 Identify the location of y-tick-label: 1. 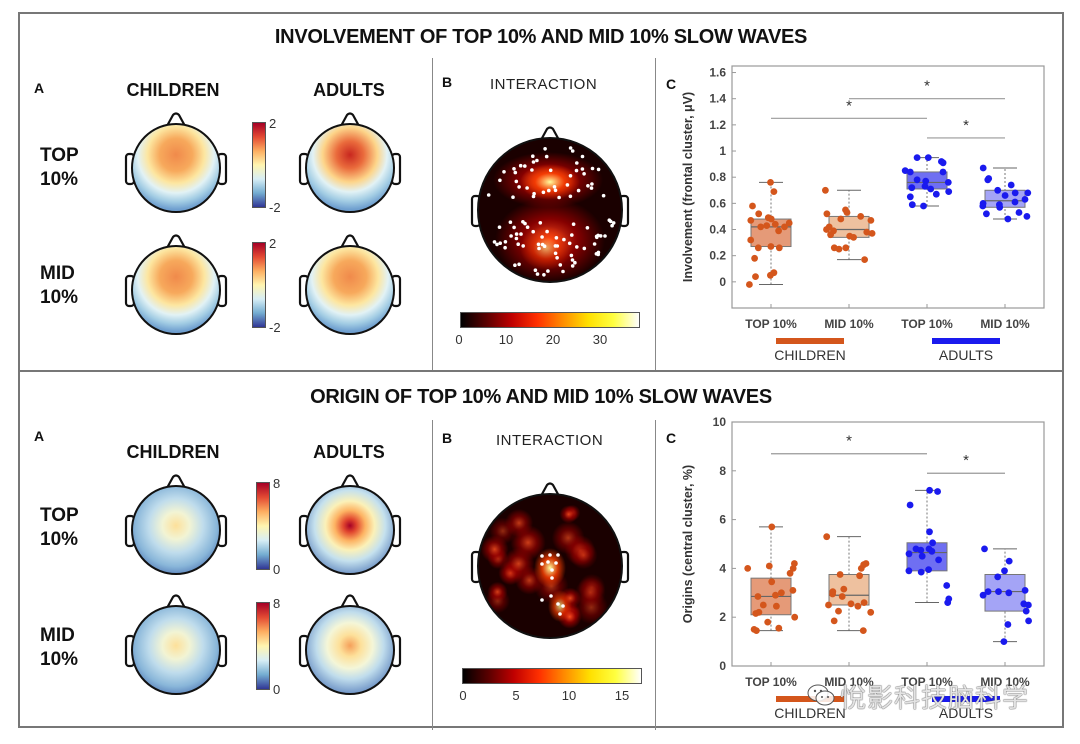
(722, 151).